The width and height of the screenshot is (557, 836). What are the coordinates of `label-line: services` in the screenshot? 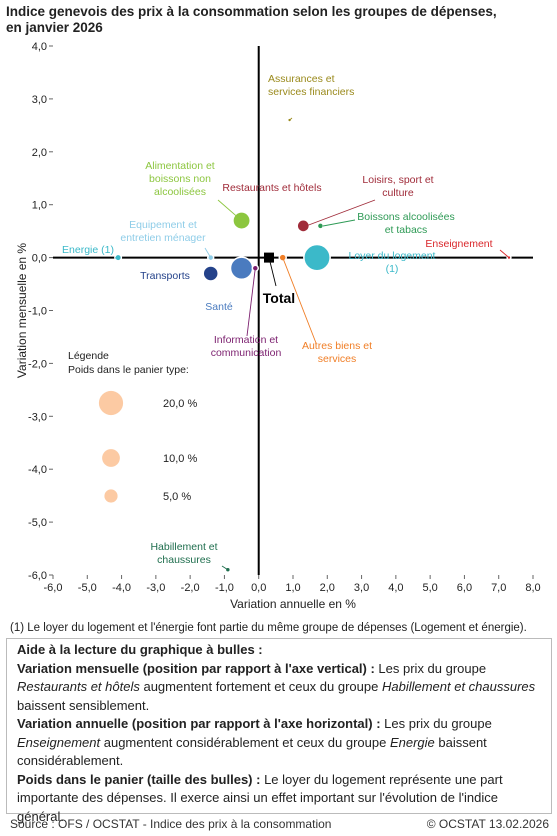 It's located at (337, 359).